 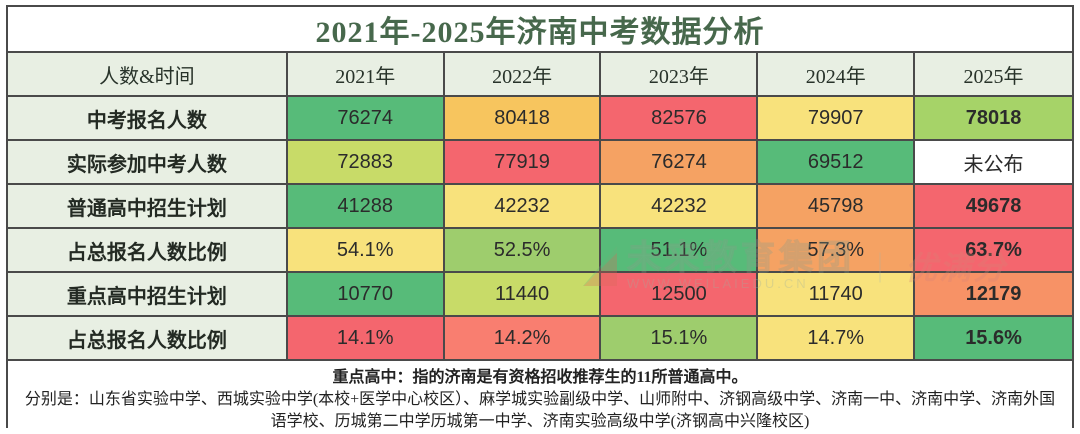 I want to click on data-cell: 63.7%, so click(x=993, y=250).